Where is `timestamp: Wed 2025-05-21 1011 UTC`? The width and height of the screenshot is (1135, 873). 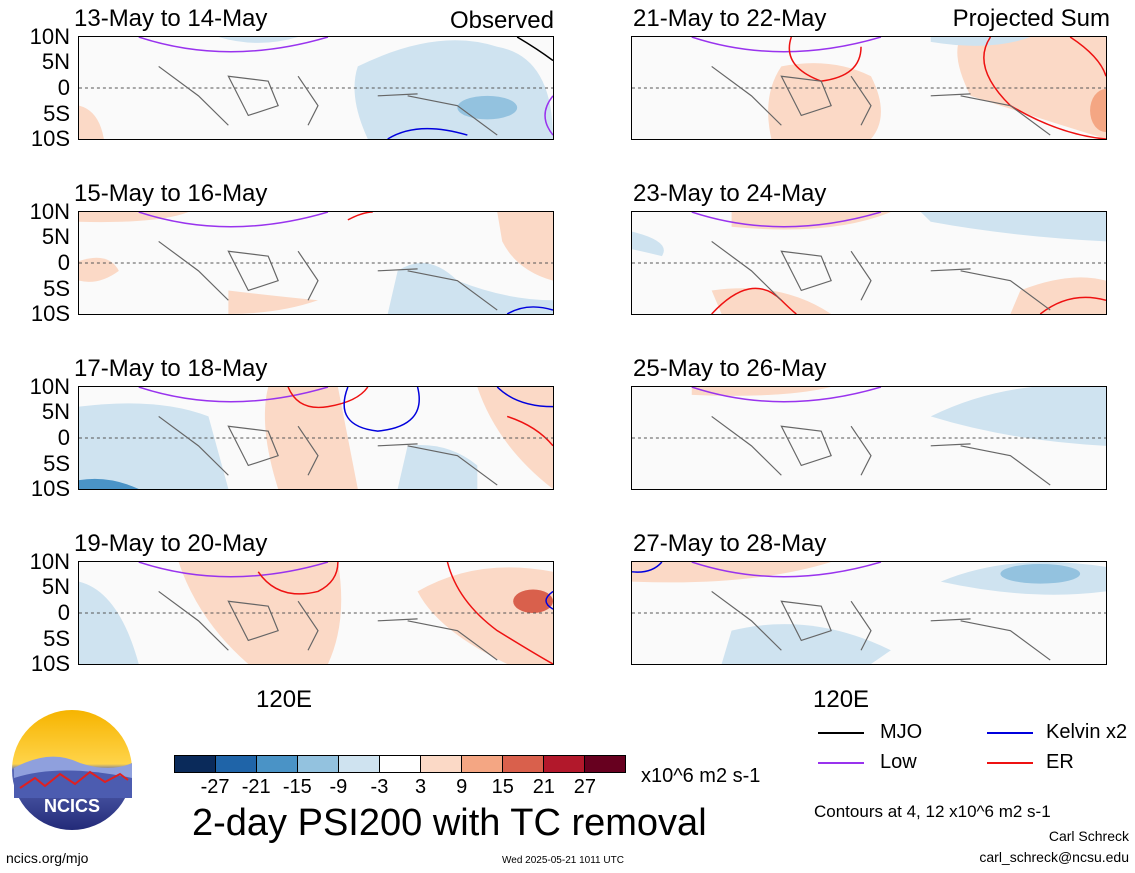 timestamp: Wed 2025-05-21 1011 UTC is located at coordinates (563, 860).